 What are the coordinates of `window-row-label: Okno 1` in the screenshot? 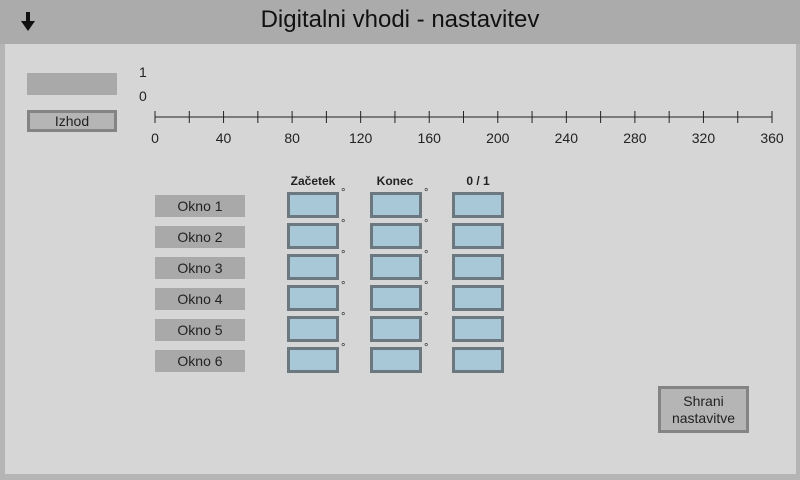 It's located at (200, 206).